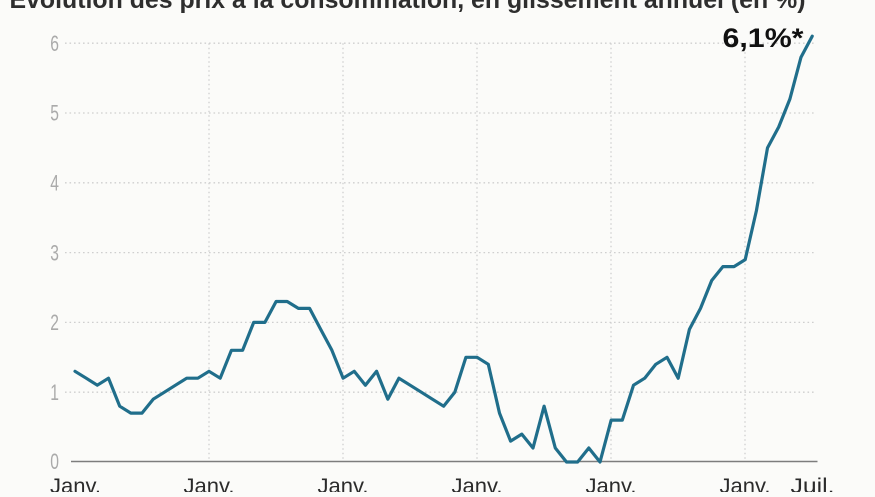 This screenshot has width=875, height=497. Describe the element at coordinates (54, 43) in the screenshot. I see `svg-text: 6` at that location.